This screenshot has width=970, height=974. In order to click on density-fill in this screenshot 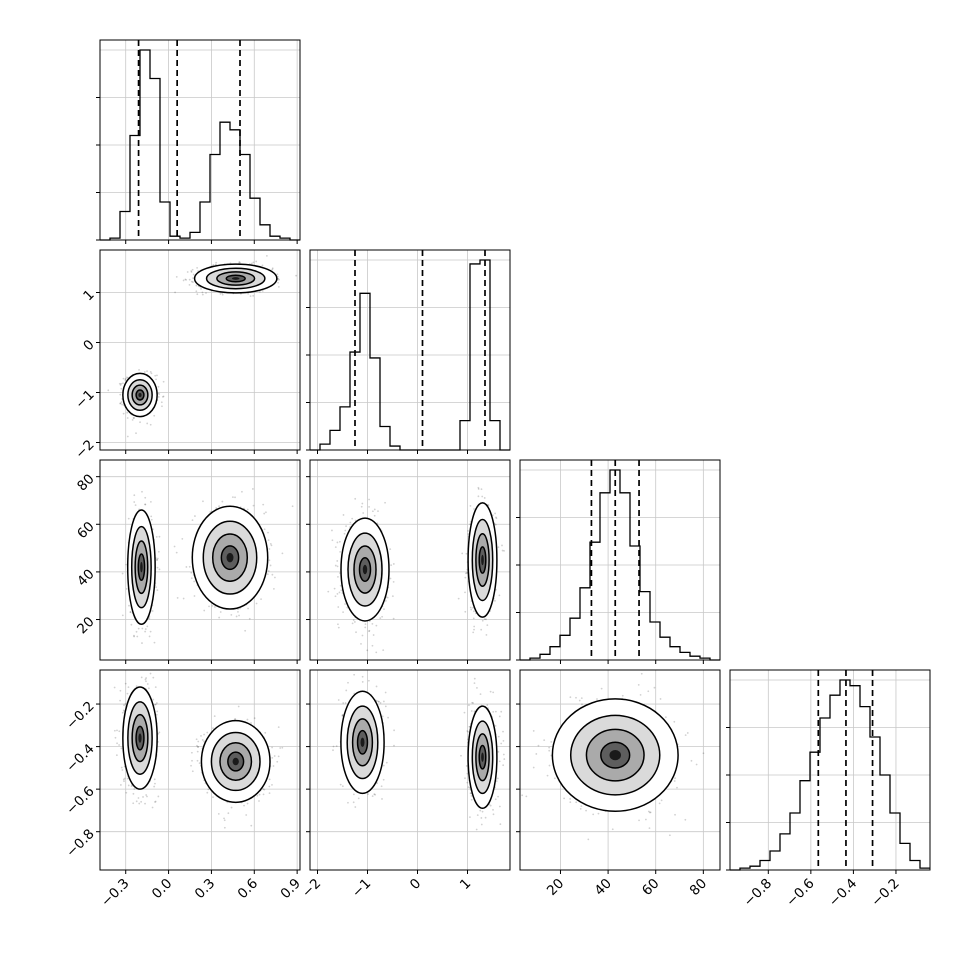, I will do `click(482, 560)`.